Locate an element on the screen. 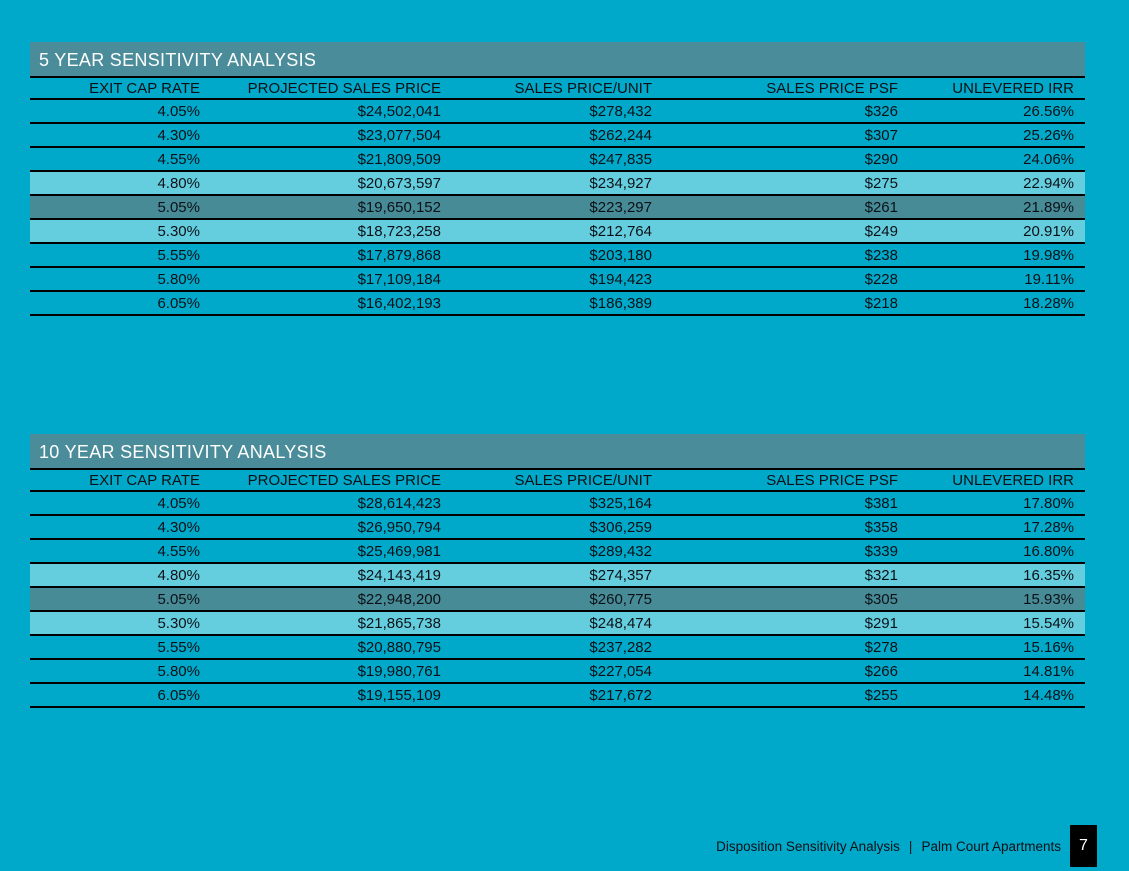  cell-projected-sales-price: $26,950,794 is located at coordinates (320, 527).